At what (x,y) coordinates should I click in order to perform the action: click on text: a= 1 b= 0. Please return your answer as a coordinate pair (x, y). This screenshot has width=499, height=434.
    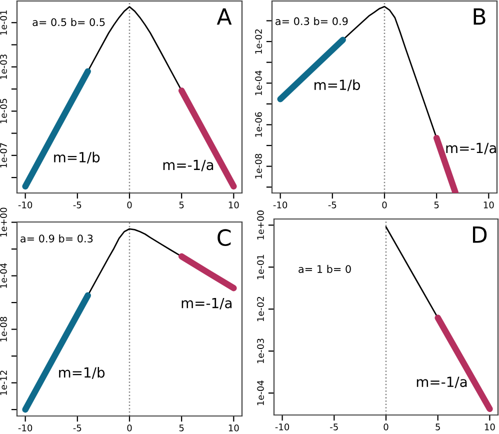
    Looking at the image, I should click on (324, 268).